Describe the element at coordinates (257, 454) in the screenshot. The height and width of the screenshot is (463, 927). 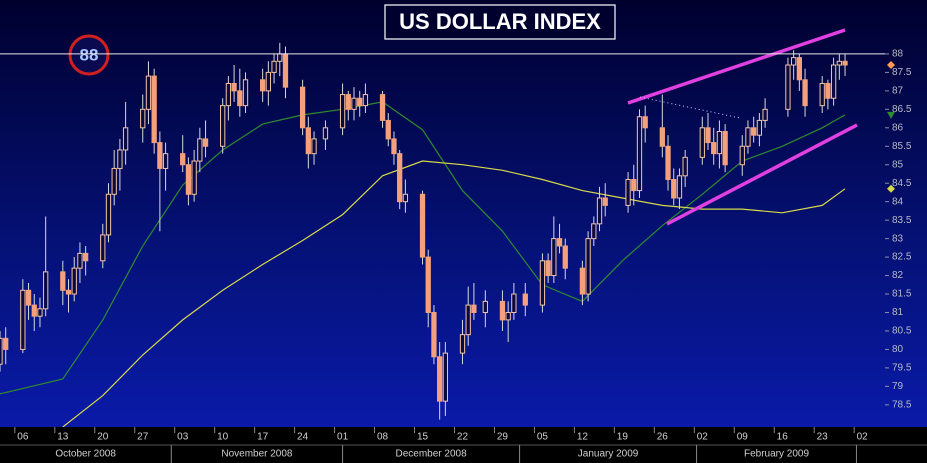
I see `month-label: November 2008` at that location.